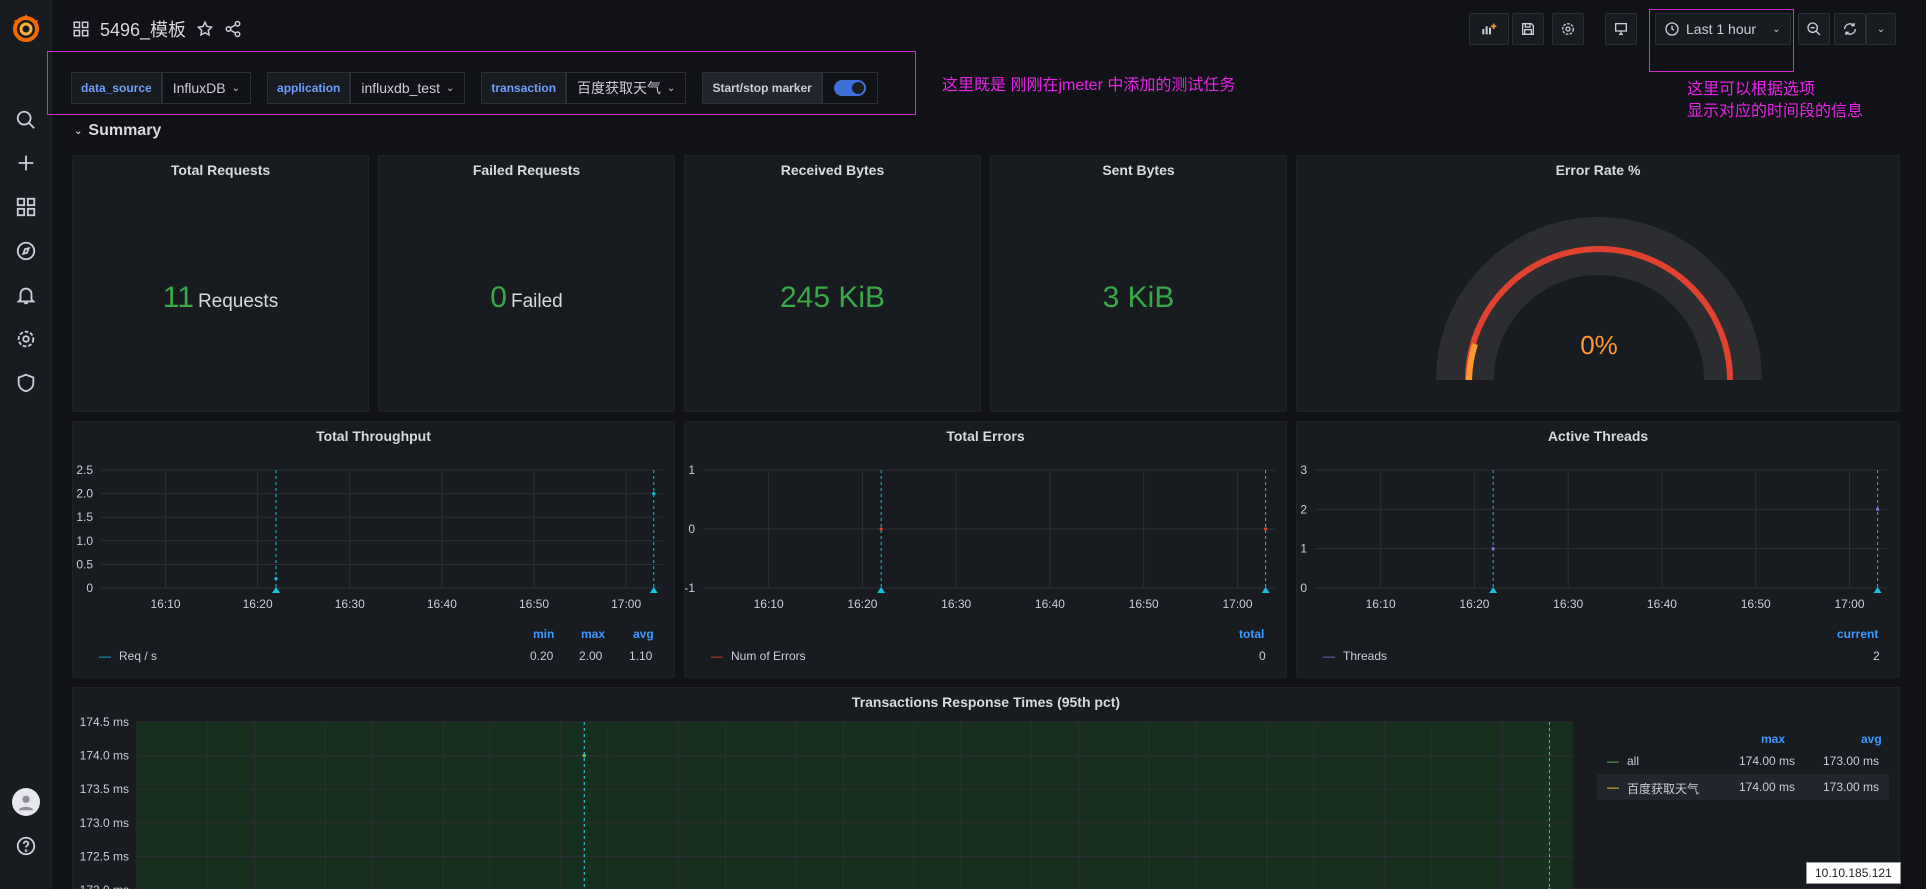 Image resolution: width=1926 pixels, height=889 pixels. Describe the element at coordinates (408, 88) in the screenshot. I see `var-select-application: influxdb_test ⌄` at that location.